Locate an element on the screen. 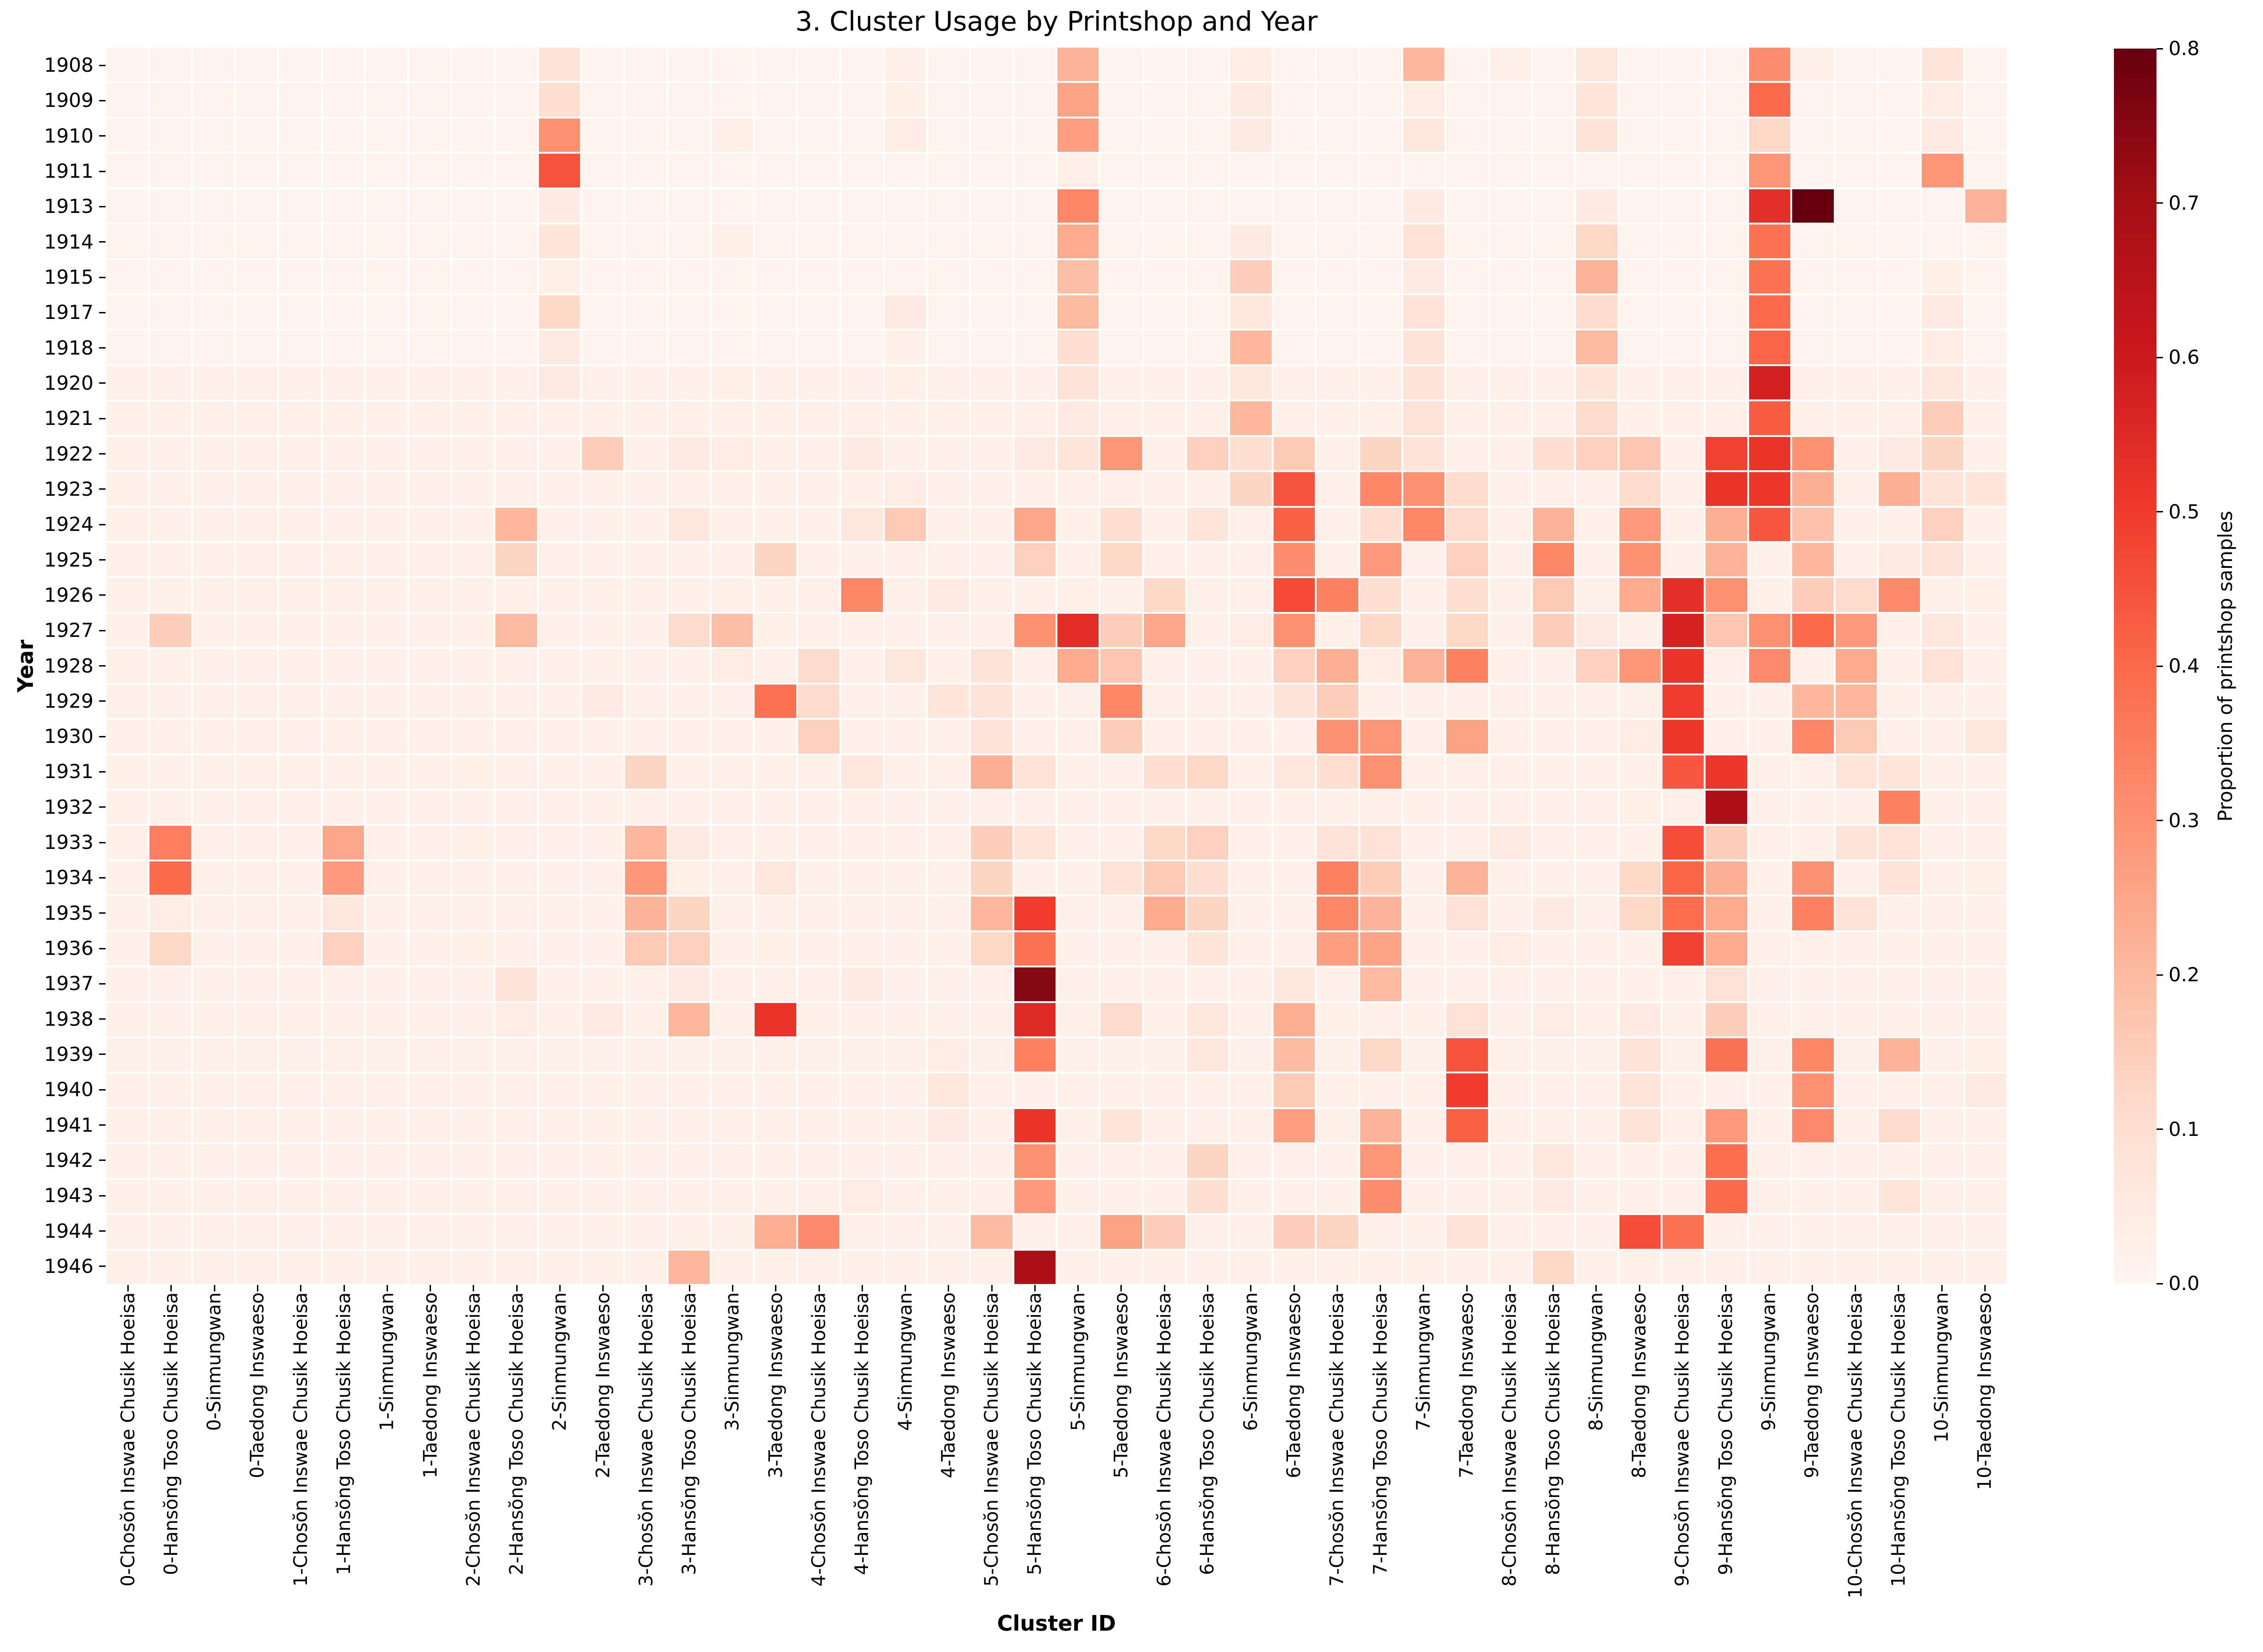 The image size is (2263, 1652). colorbar-tick-label: 0.0 is located at coordinates (2184, 1284).